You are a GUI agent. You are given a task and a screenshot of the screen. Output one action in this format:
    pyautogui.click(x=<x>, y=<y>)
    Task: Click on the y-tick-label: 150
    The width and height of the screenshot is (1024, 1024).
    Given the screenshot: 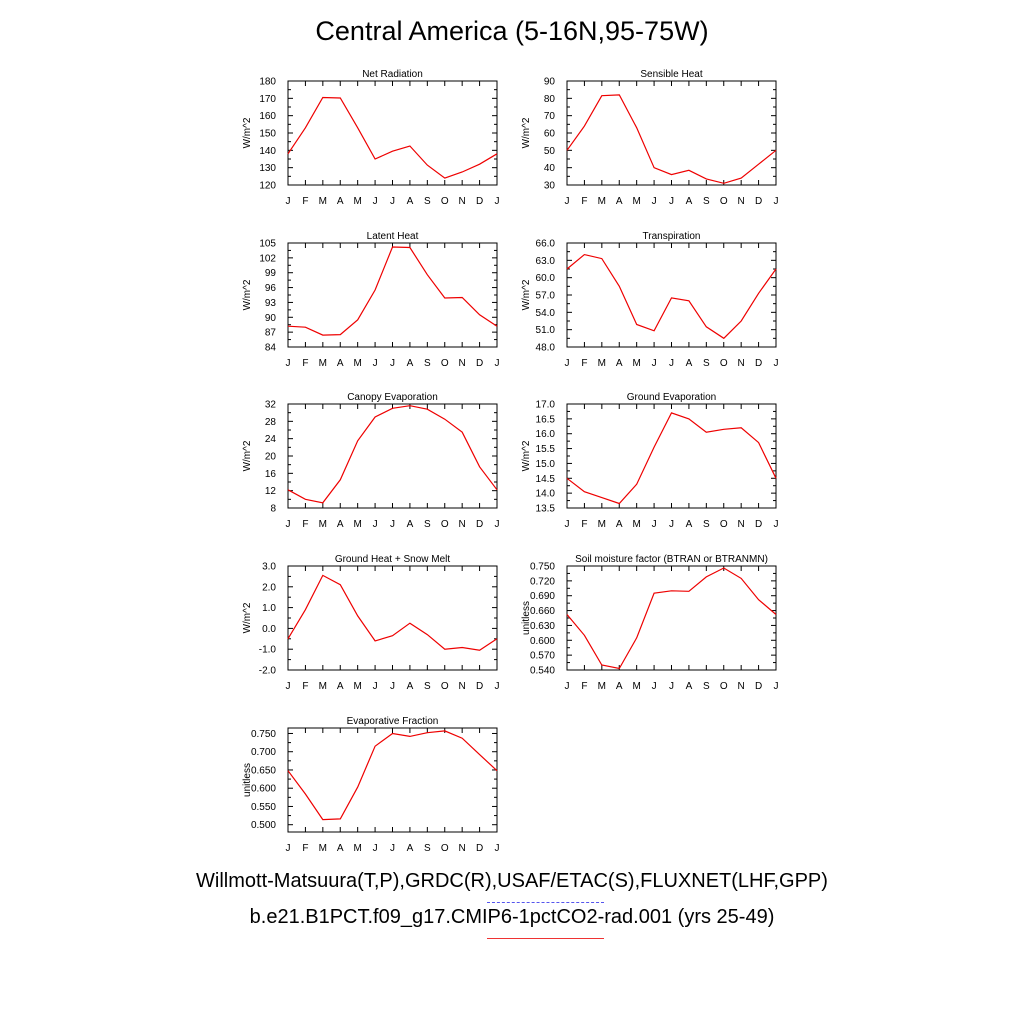 What is the action you would take?
    pyautogui.click(x=267, y=134)
    